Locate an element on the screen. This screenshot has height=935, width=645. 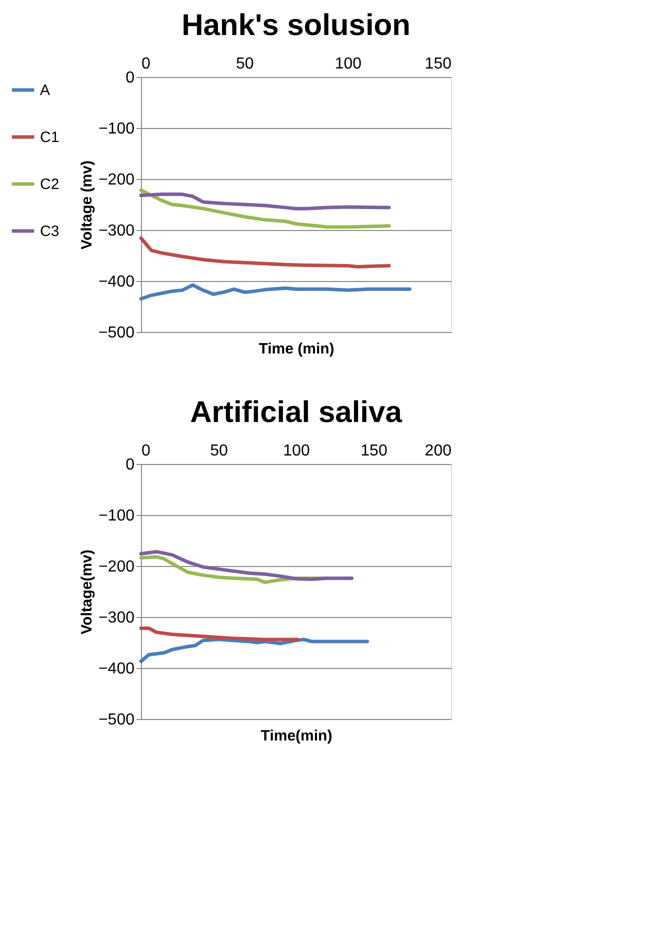
legend-label: A is located at coordinates (45, 90).